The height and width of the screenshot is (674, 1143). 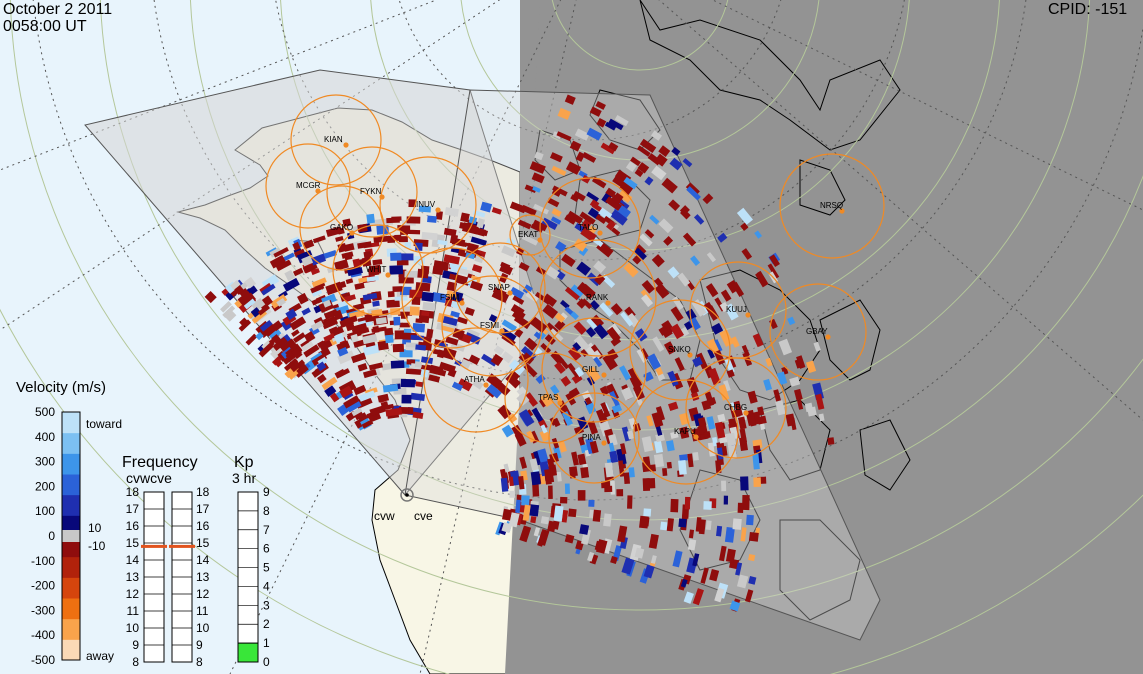 I want to click on station-label-nrsq: NRSQ, so click(x=831, y=205).